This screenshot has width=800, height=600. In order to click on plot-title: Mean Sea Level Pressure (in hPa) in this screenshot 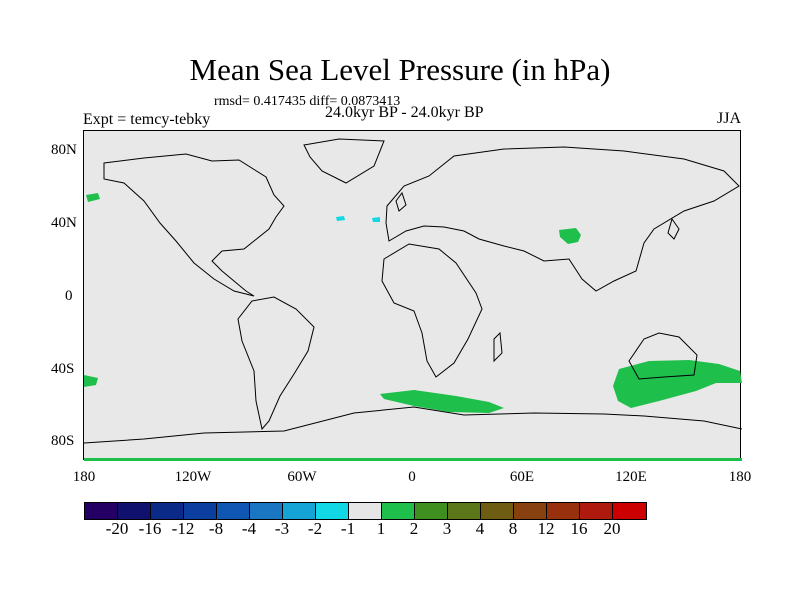, I will do `click(400, 69)`.